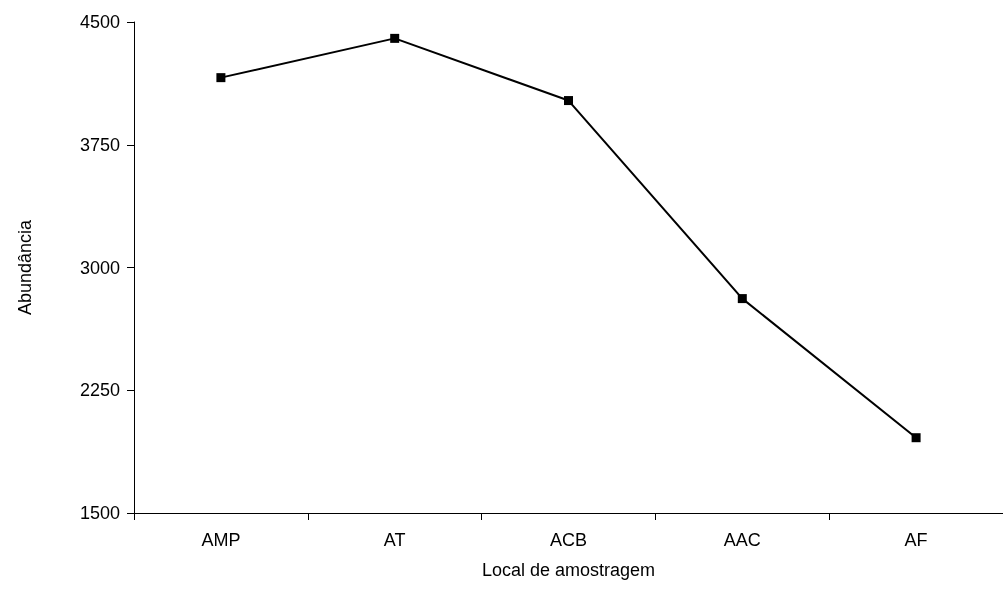 Image resolution: width=1003 pixels, height=603 pixels. I want to click on x-tick-label: AF, so click(916, 540).